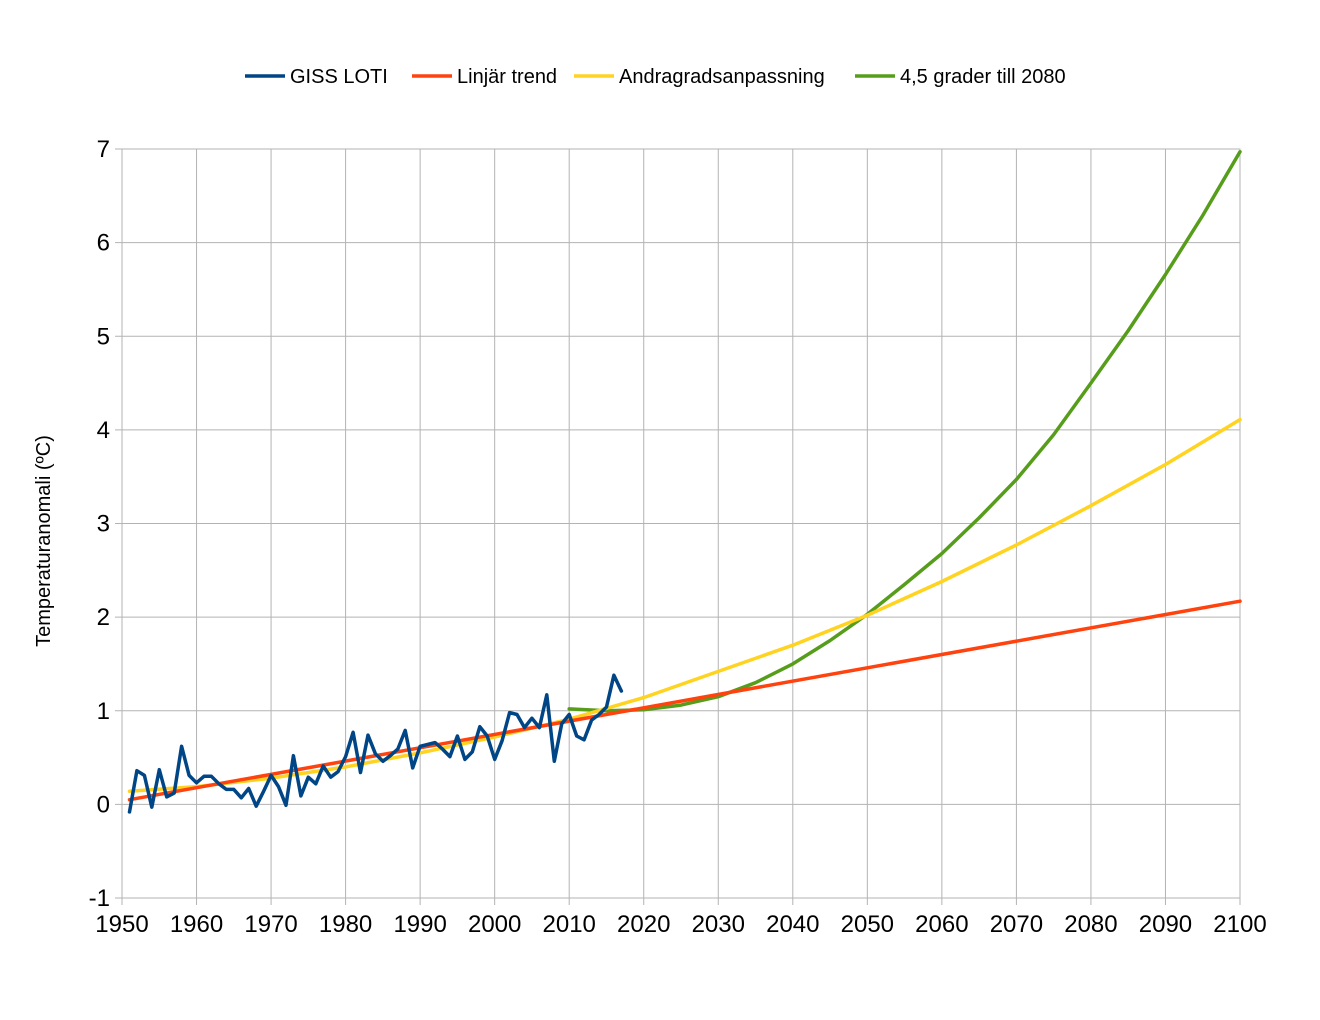  What do you see at coordinates (1165, 924) in the screenshot?
I see `x-tick-label: 2090` at bounding box center [1165, 924].